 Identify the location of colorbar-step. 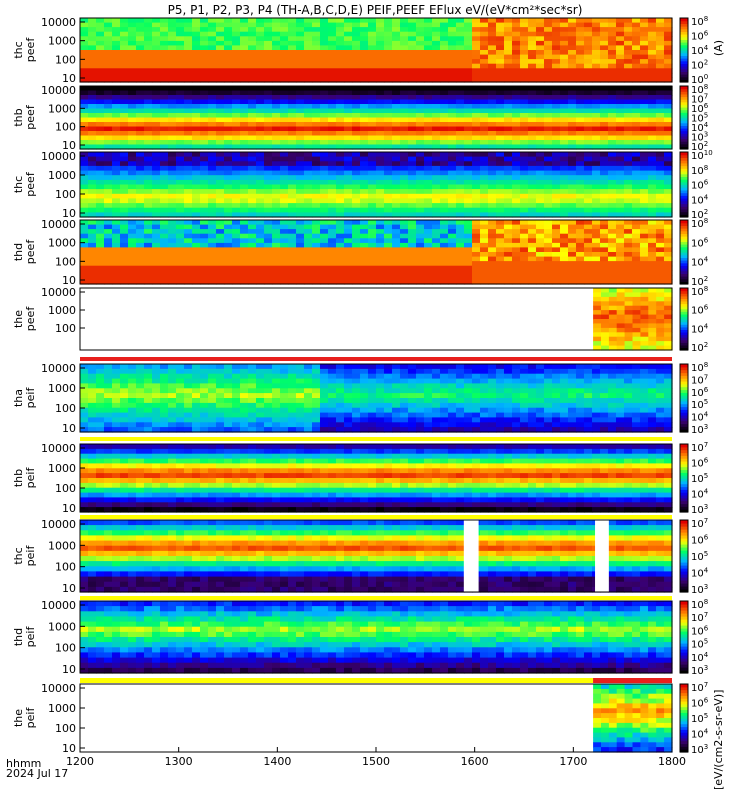
(684, 111).